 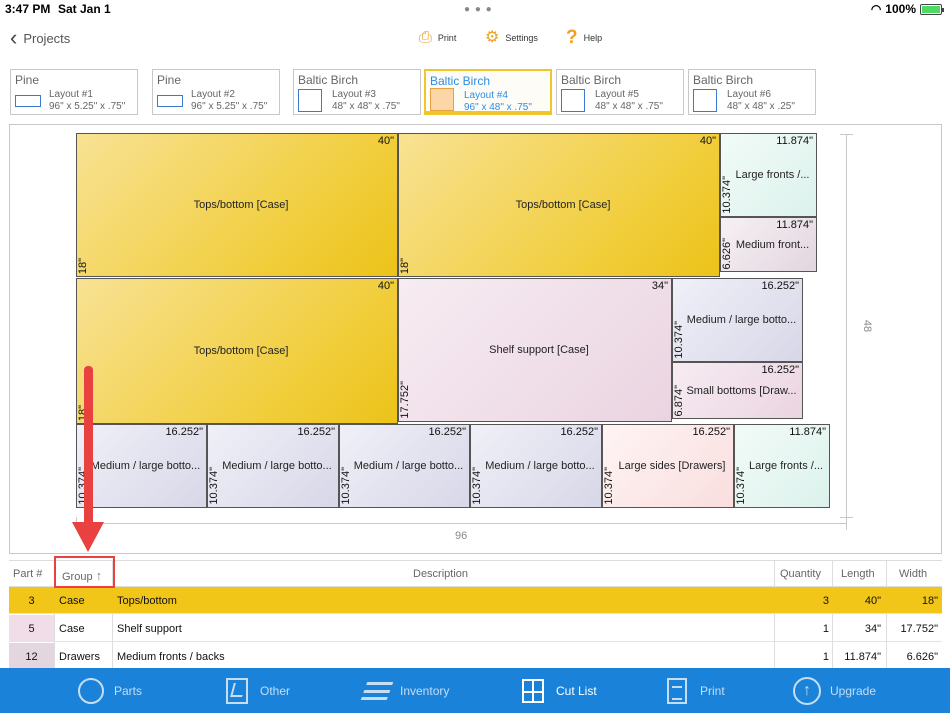 What do you see at coordinates (727, 253) in the screenshot?
I see `piece-height: 6.626"` at bounding box center [727, 253].